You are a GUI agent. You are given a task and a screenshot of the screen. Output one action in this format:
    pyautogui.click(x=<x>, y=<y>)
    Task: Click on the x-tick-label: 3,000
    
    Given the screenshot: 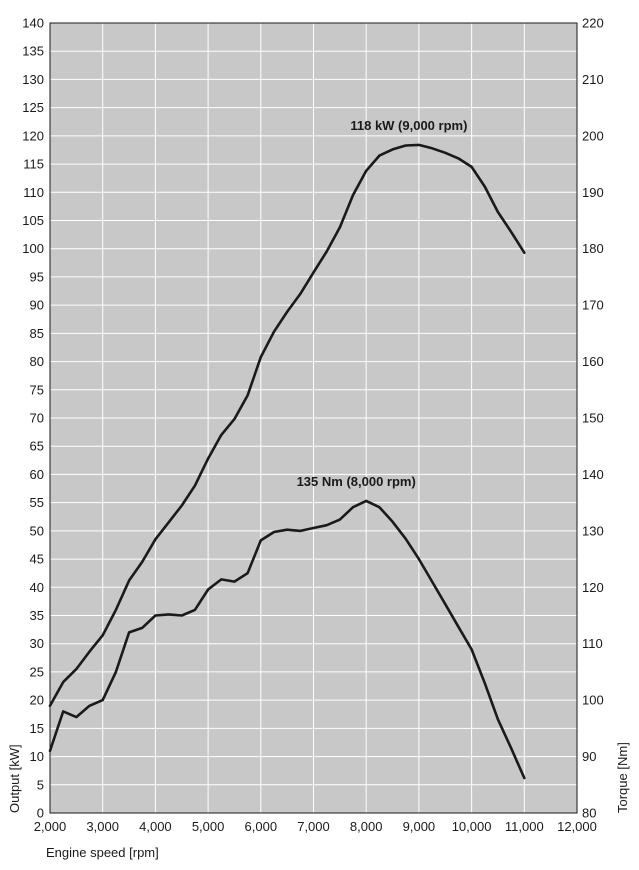 What is the action you would take?
    pyautogui.click(x=102, y=826)
    